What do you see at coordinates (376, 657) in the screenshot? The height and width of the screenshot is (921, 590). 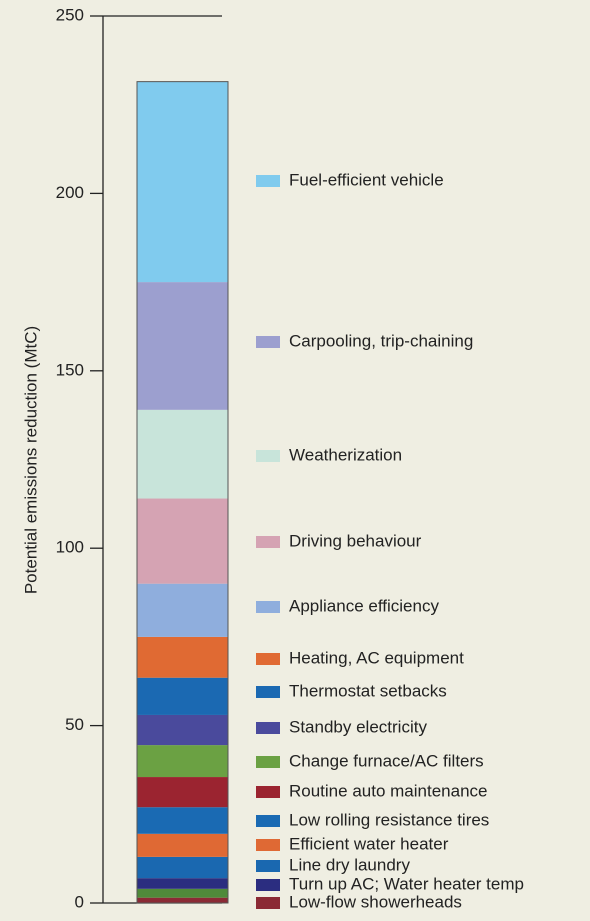 I see `legend-label: Heating, AC equipment` at bounding box center [376, 657].